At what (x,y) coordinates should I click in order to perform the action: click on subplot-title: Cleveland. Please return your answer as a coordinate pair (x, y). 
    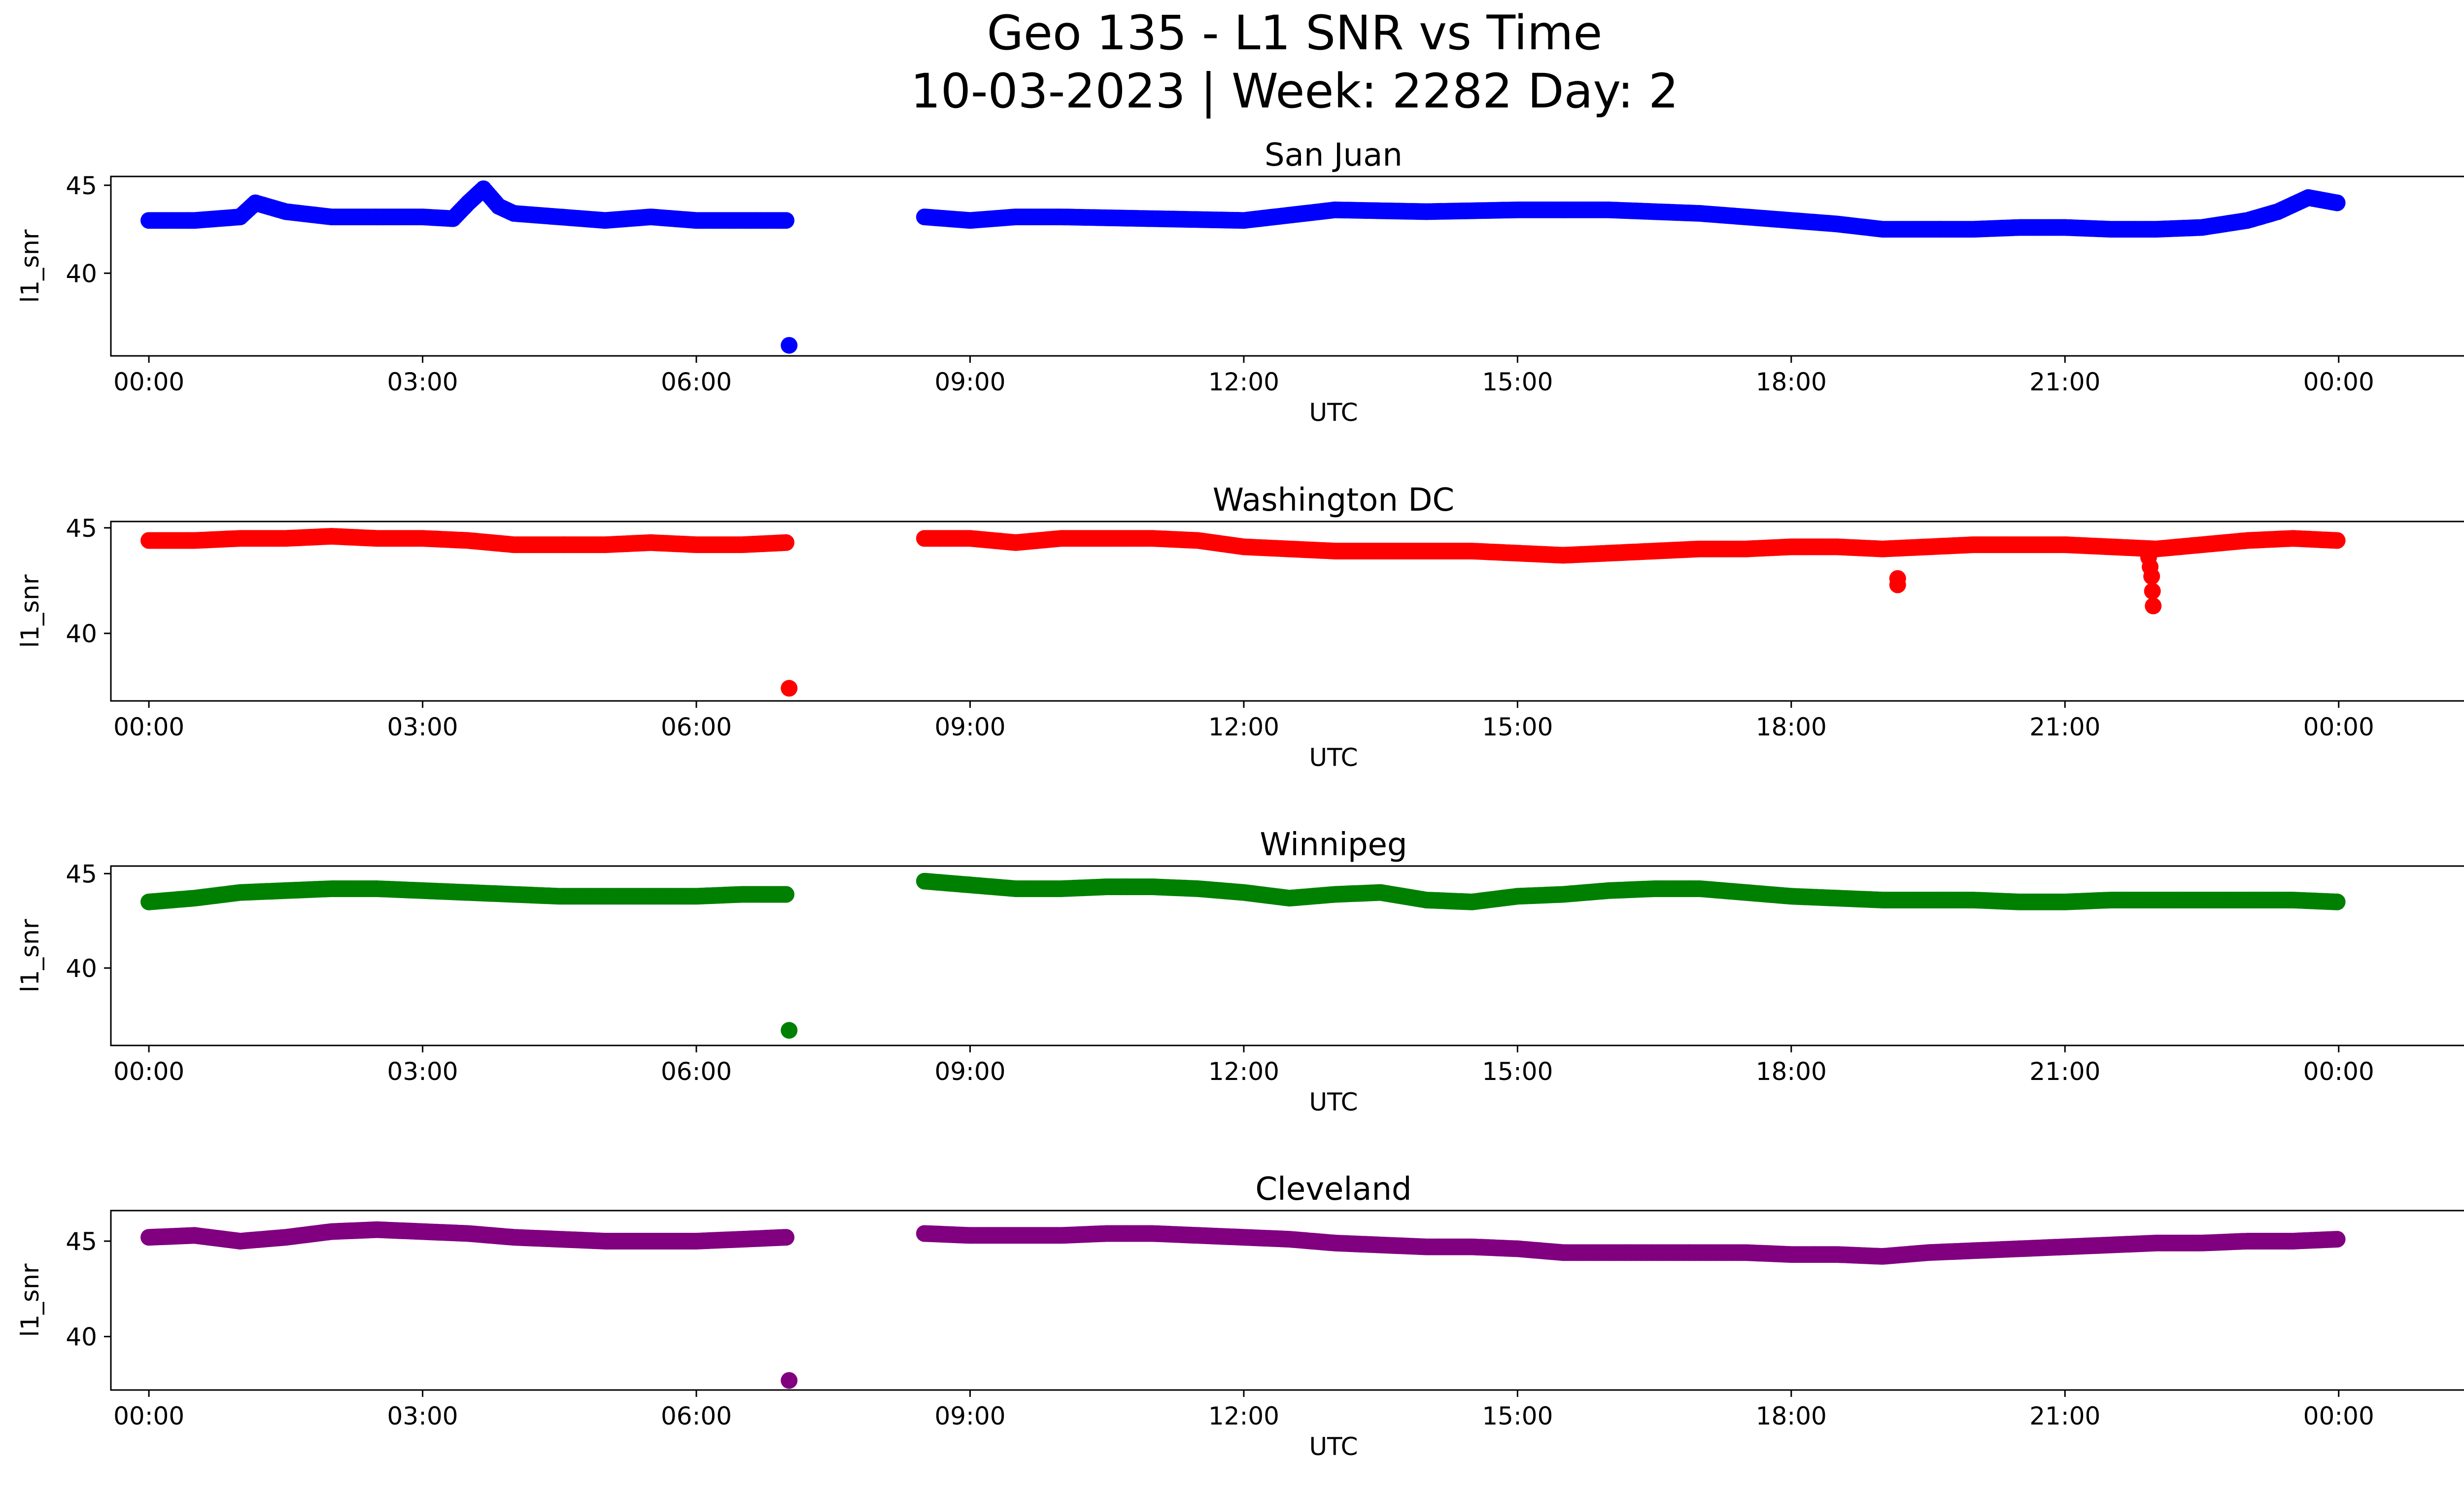
    Looking at the image, I should click on (1333, 1189).